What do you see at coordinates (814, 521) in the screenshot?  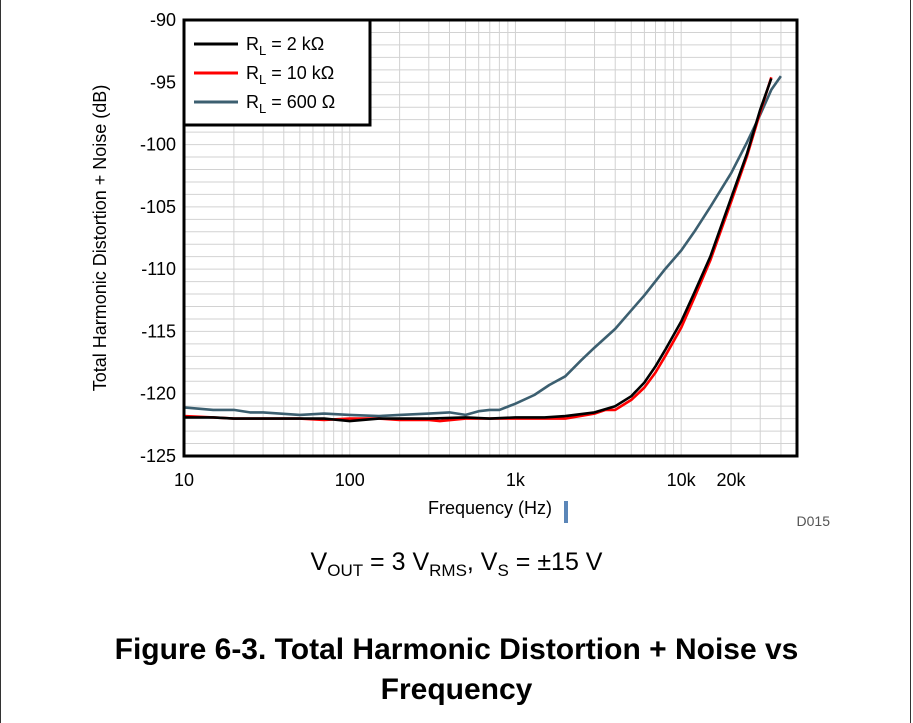 I see `figure-id-label: D015` at bounding box center [814, 521].